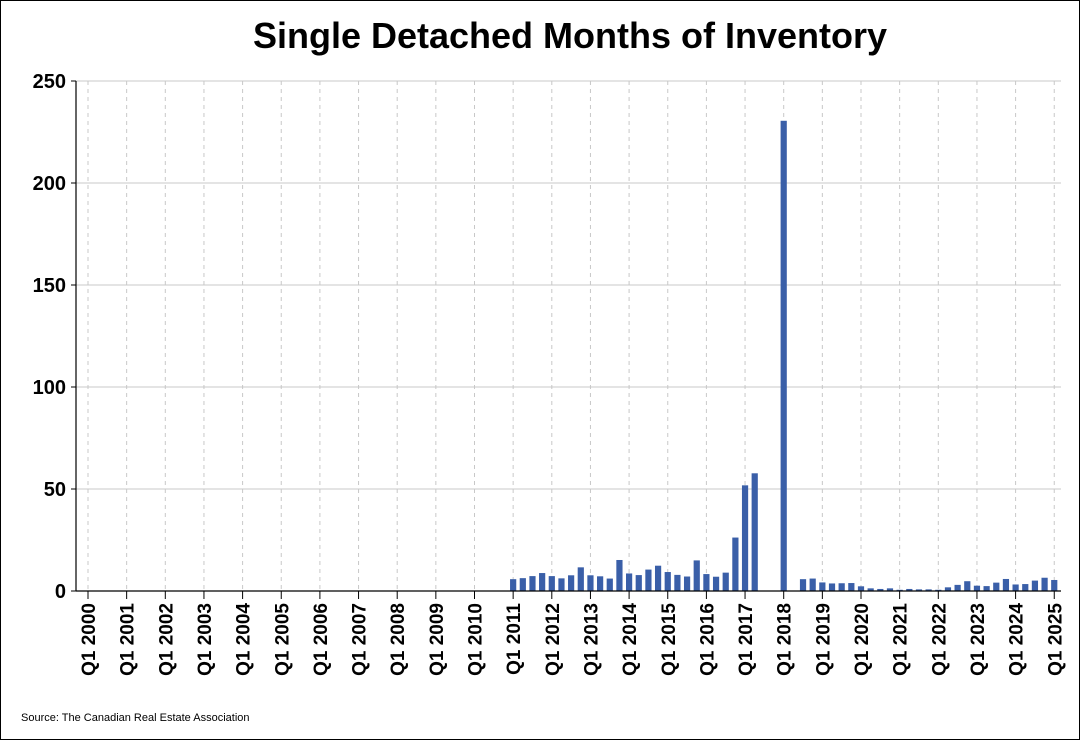 The height and width of the screenshot is (740, 1080). What do you see at coordinates (244, 639) in the screenshot?
I see `x-tick-label: Q1 2004` at bounding box center [244, 639].